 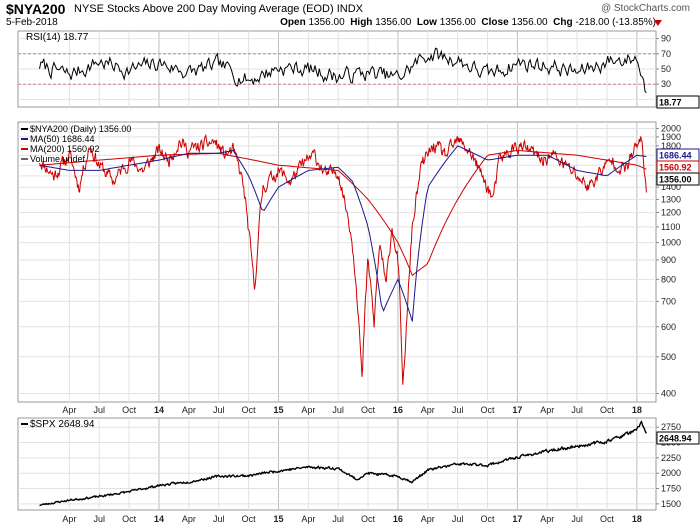 I want to click on low-value: 1356.00, so click(x=457, y=22).